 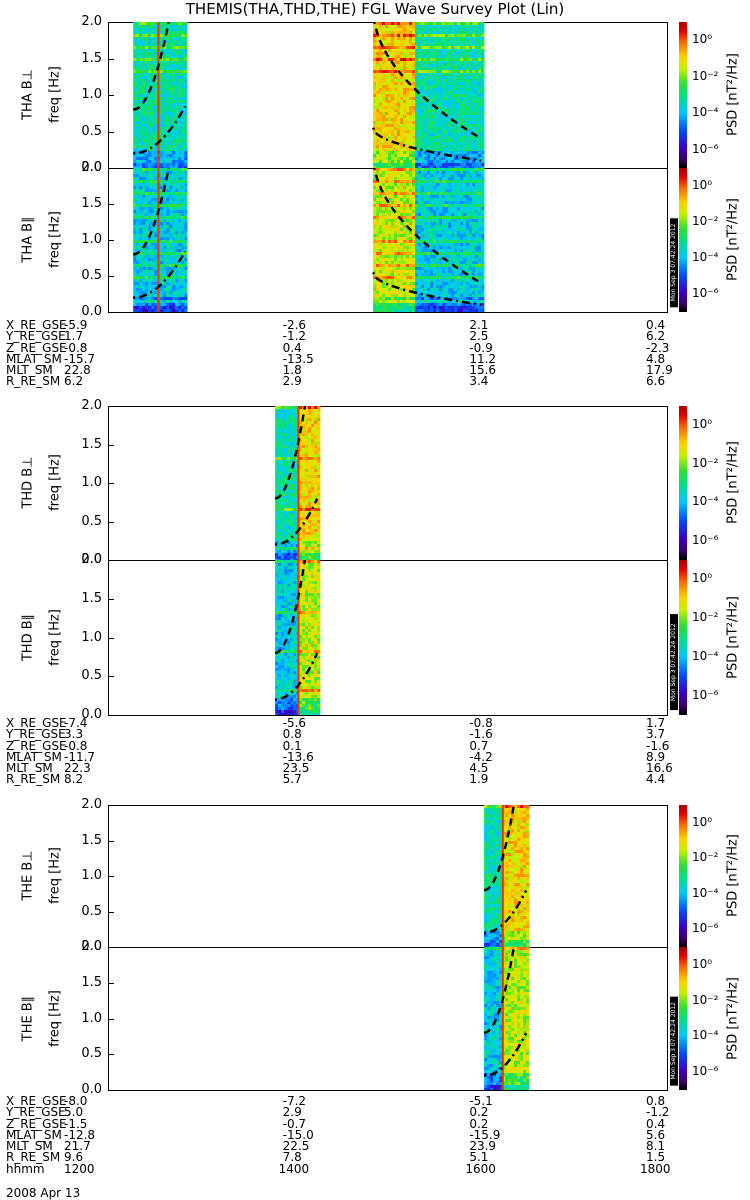 I want to click on orbit-value: 5.7, so click(x=292, y=779).